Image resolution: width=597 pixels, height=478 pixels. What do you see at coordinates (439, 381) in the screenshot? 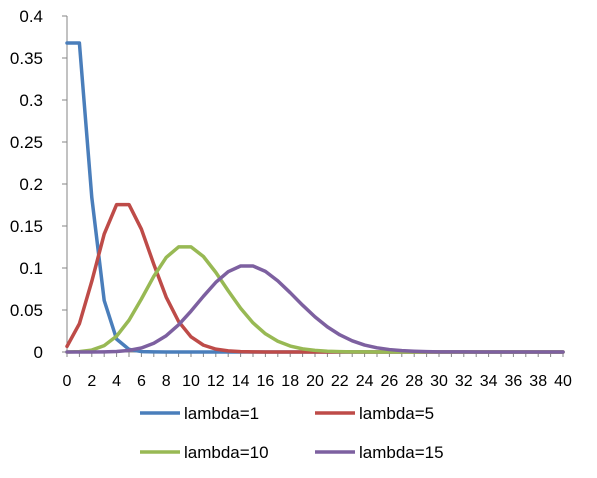
I see `x-tick-label: 30` at bounding box center [439, 381].